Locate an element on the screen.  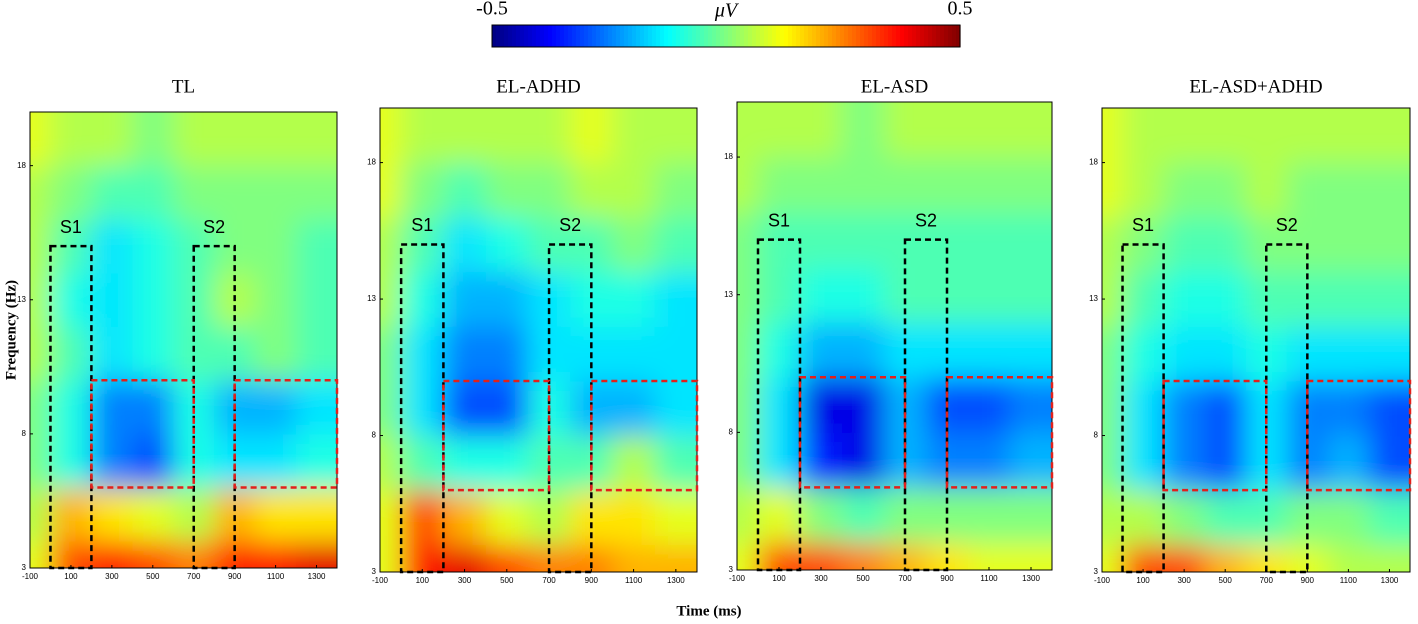
y-tick-label: 8 is located at coordinates (1096, 435).